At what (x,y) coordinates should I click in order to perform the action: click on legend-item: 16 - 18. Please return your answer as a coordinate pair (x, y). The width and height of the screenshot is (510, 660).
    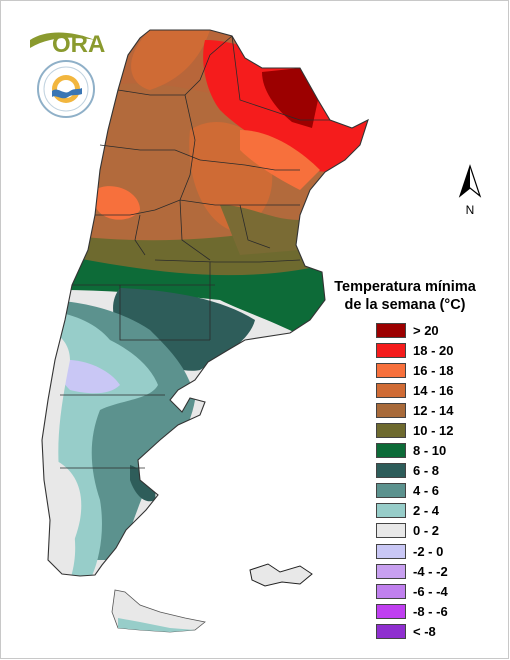
    Looking at the image, I should click on (414, 370).